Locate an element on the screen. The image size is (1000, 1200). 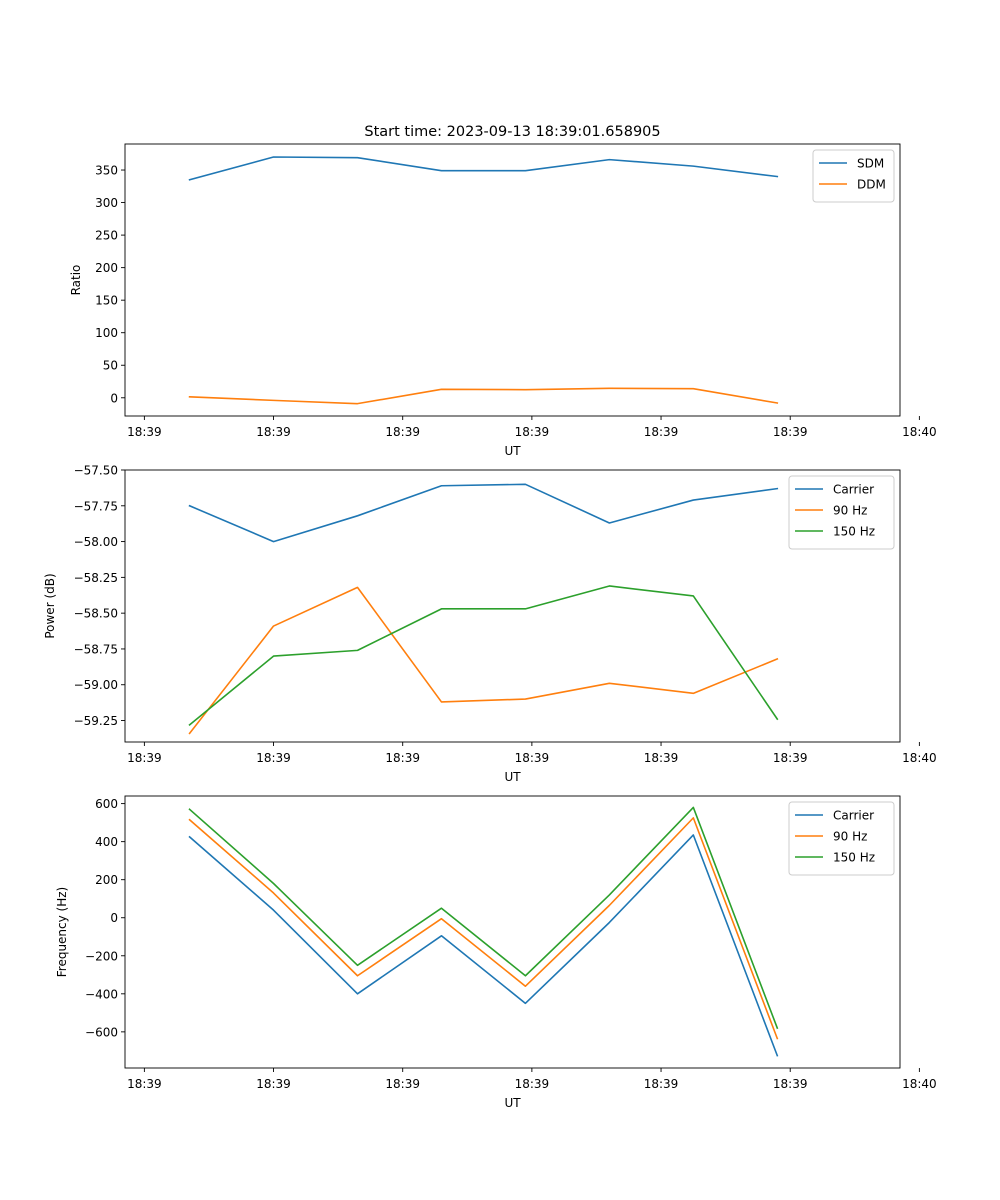
y-tick-label: 150 is located at coordinates (106, 301).